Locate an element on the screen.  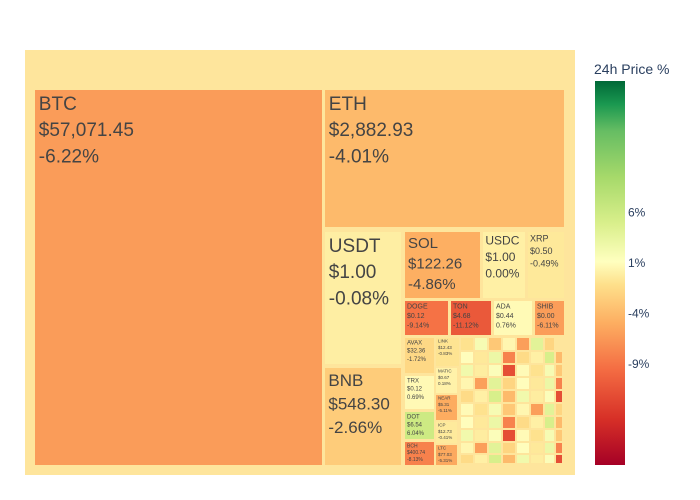
tile-near: NEAR$5.31-5.11% is located at coordinates (446, 407).